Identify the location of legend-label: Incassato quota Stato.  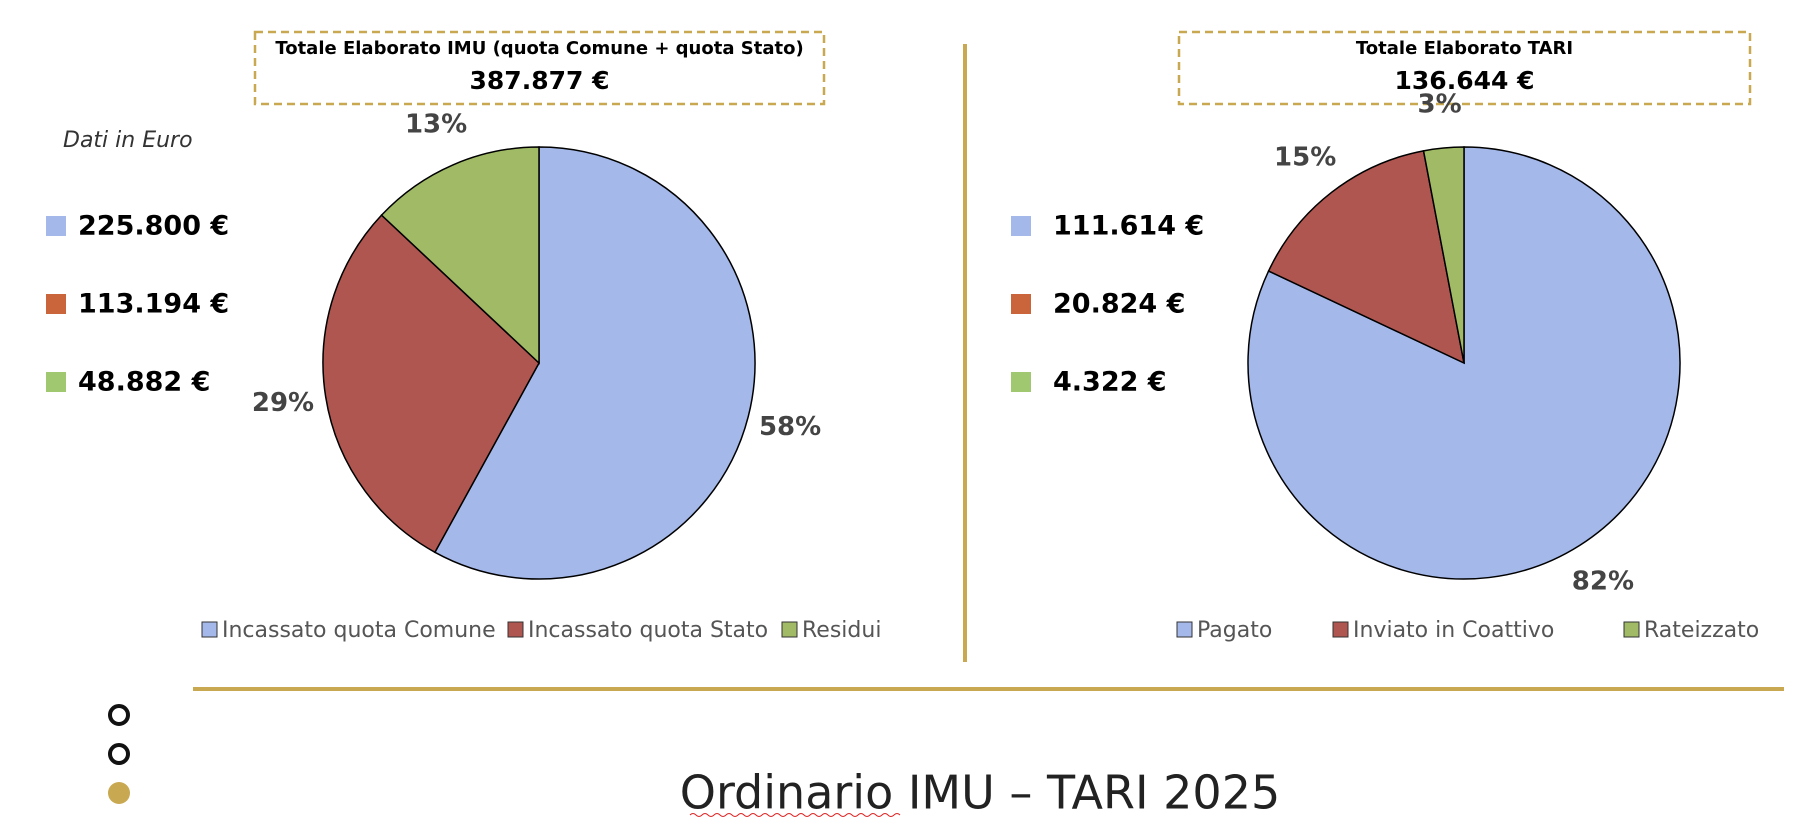
(648, 630).